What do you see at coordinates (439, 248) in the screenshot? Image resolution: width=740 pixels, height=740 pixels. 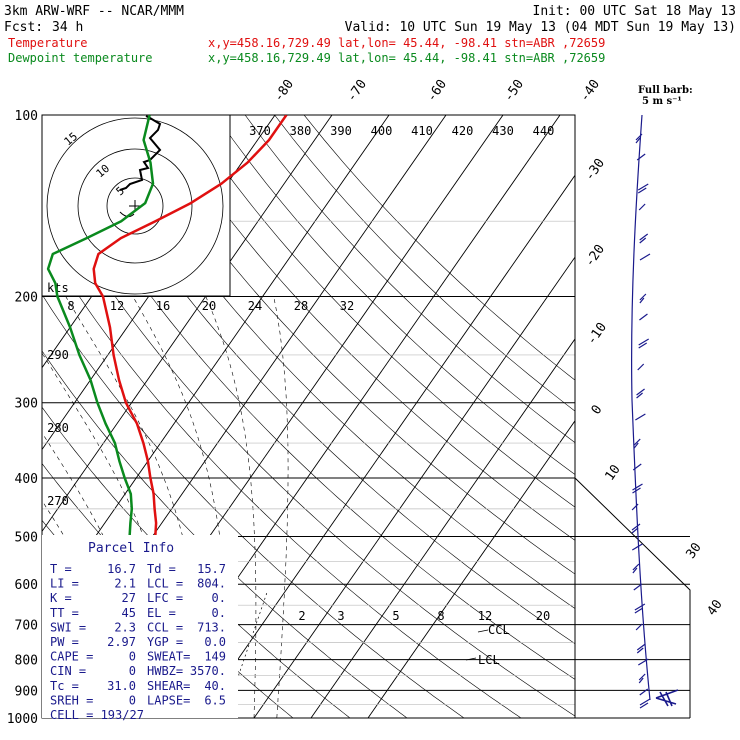 I see `dry-adiabat-line` at bounding box center [439, 248].